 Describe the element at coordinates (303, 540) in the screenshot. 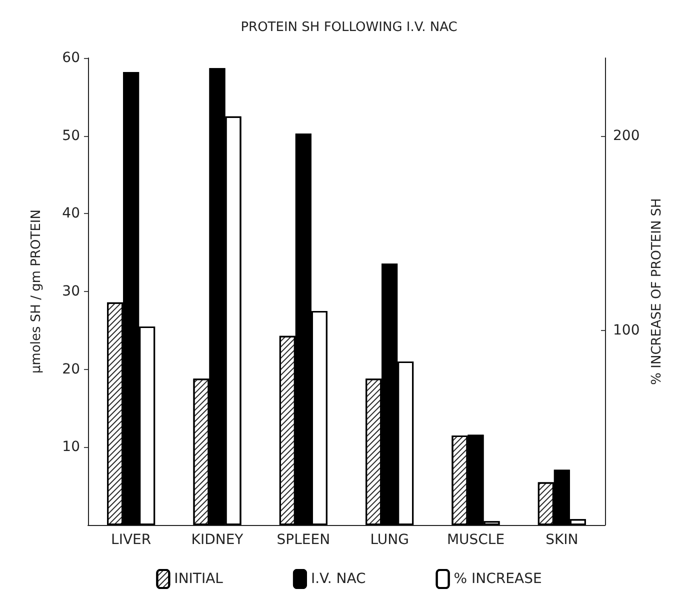

I see `x-tick-label: SPLEEN` at that location.